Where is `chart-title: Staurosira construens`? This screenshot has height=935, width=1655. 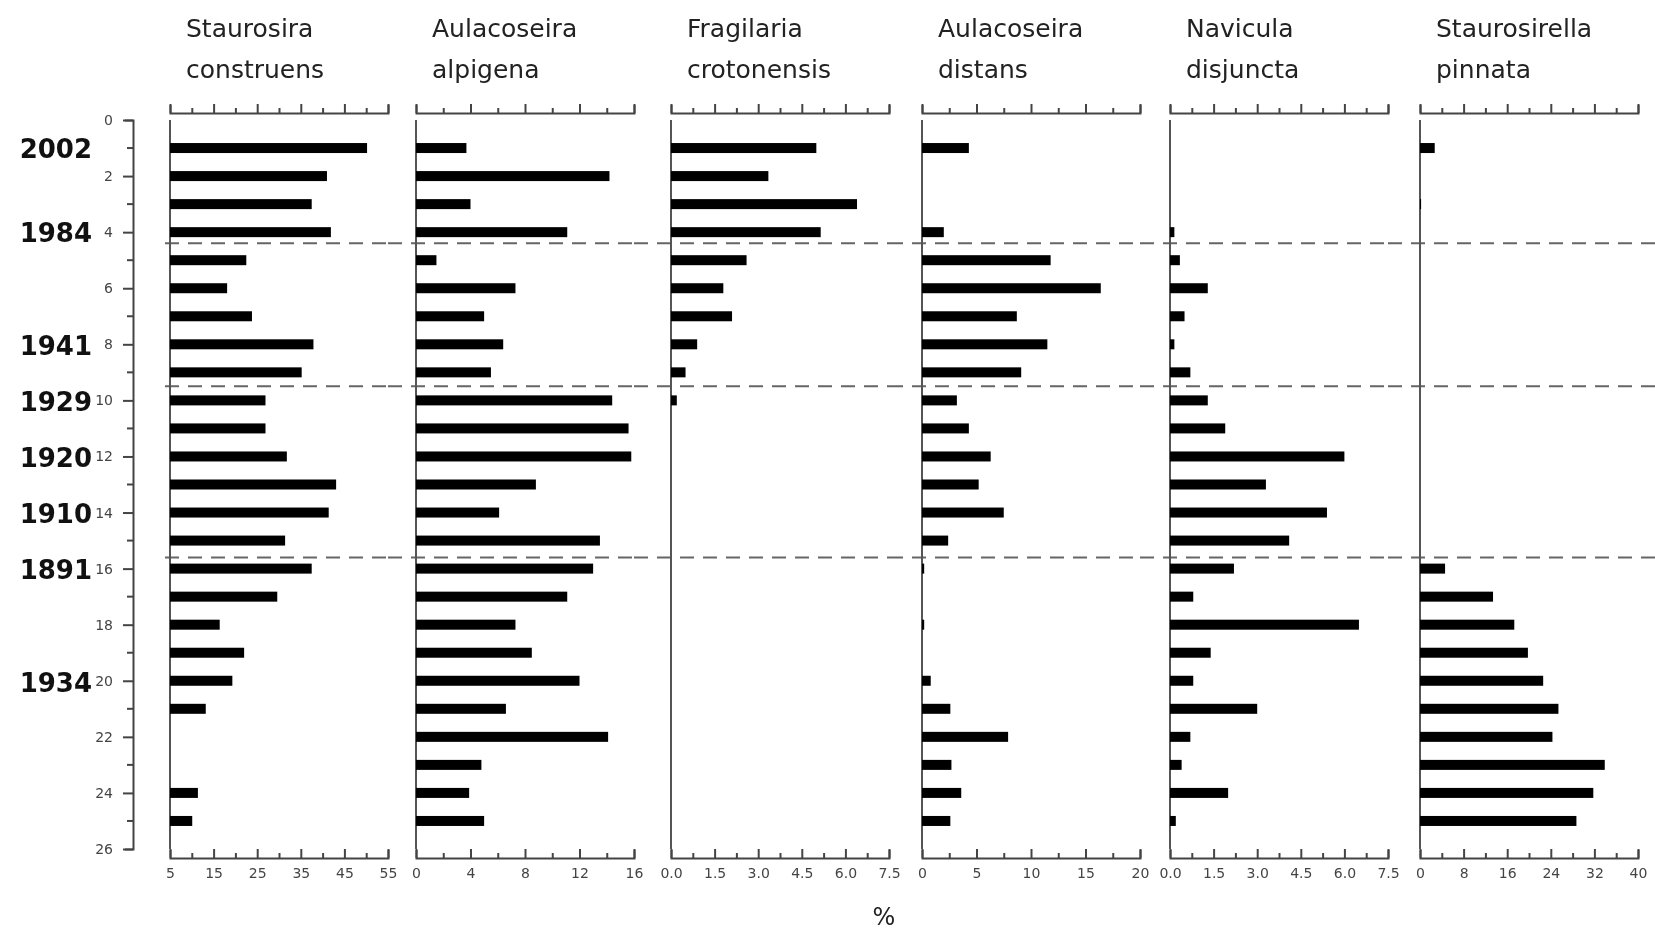
chart-title: Staurosira construens is located at coordinates (255, 49).